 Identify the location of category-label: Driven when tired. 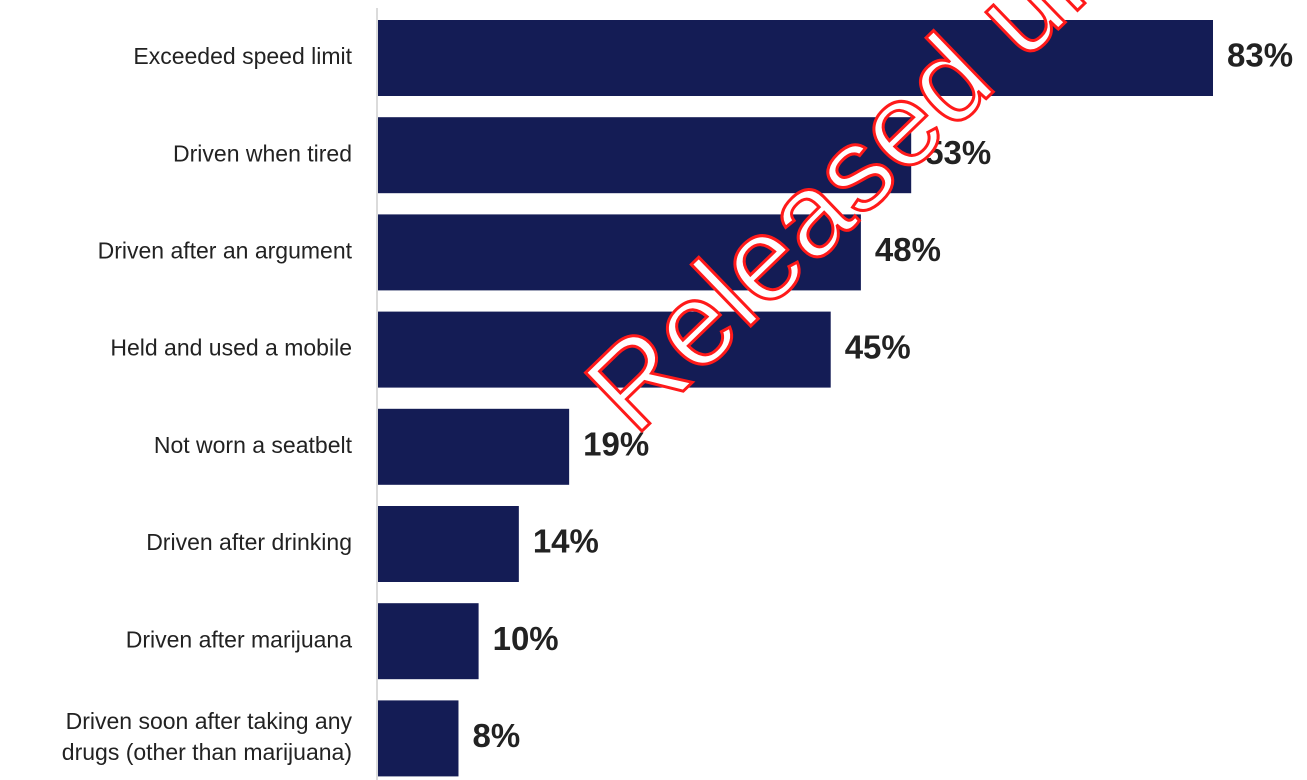
(262, 153).